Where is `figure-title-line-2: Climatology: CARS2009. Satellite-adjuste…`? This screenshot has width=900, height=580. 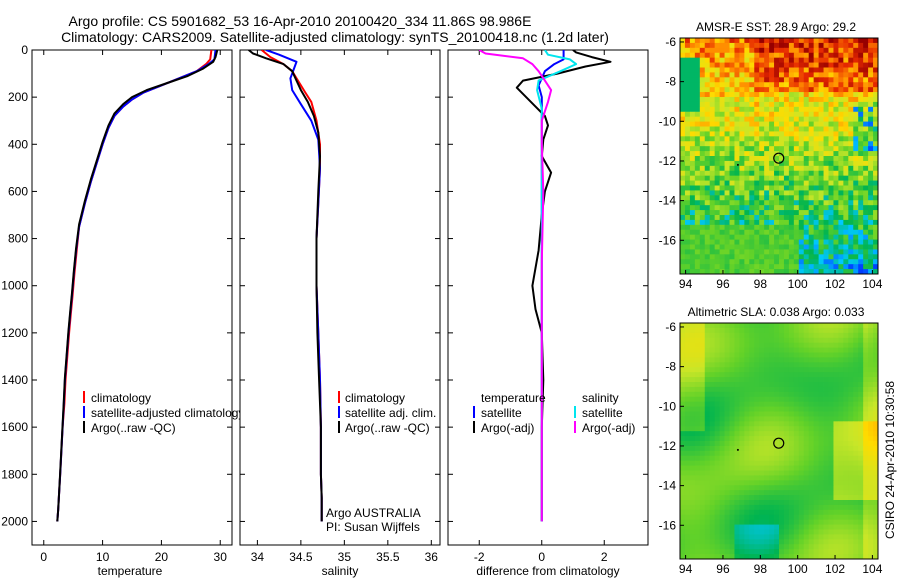 figure-title-line-2: Climatology: CARS2009. Satellite-adjuste… is located at coordinates (335, 37).